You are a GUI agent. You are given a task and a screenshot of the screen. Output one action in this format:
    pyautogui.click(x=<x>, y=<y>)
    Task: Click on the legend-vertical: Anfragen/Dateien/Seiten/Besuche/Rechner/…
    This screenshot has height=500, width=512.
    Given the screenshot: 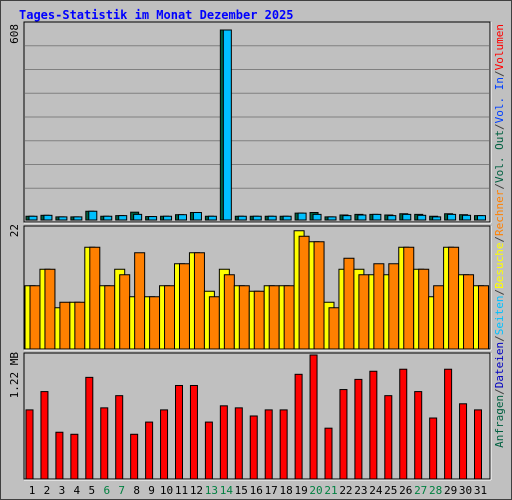 What is the action you would take?
    pyautogui.click(x=499, y=236)
    